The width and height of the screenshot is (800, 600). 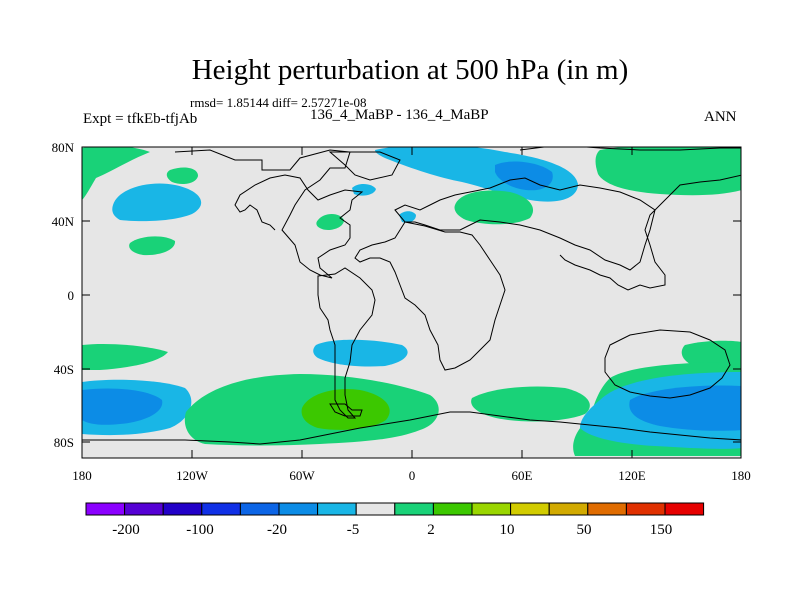 I want to click on lon-tick-180w: 180, so click(x=82, y=475).